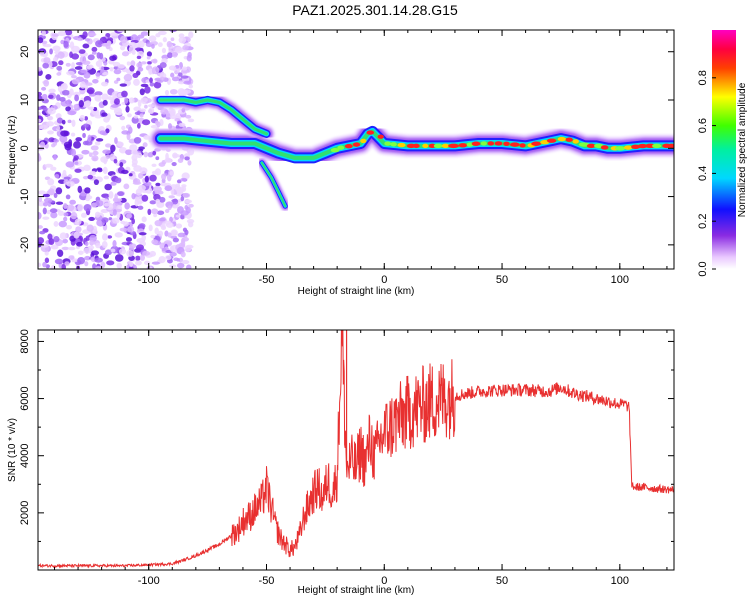 The height and width of the screenshot is (600, 750). I want to click on spectrogram-y-tick-label: 10, so click(25, 100).